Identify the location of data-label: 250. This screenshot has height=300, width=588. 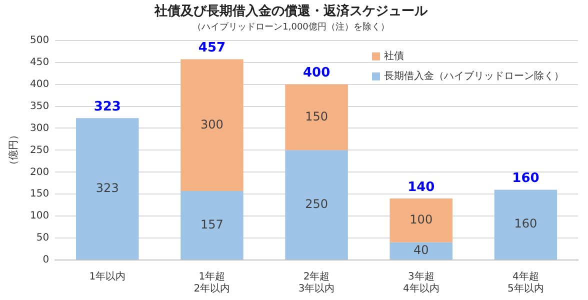
(316, 203).